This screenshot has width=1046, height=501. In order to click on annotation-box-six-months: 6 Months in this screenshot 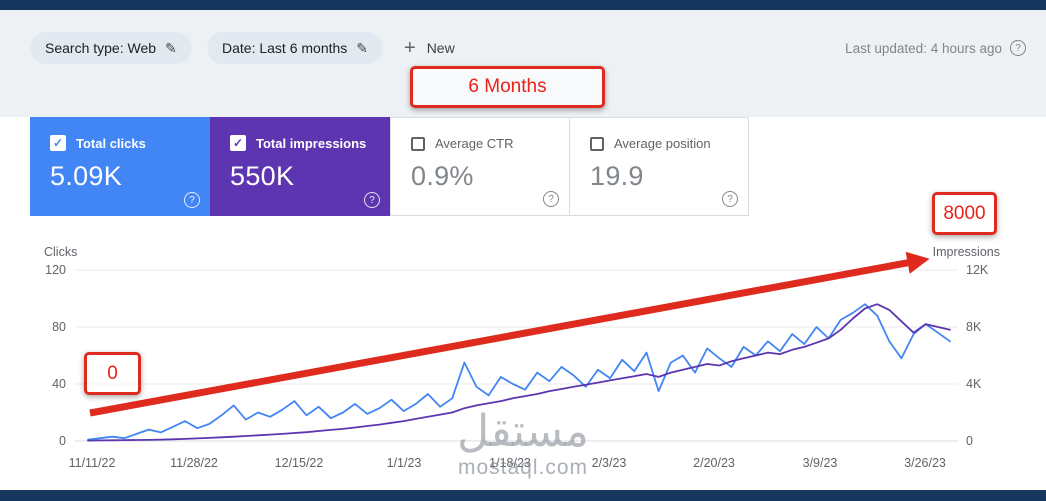, I will do `click(507, 87)`.